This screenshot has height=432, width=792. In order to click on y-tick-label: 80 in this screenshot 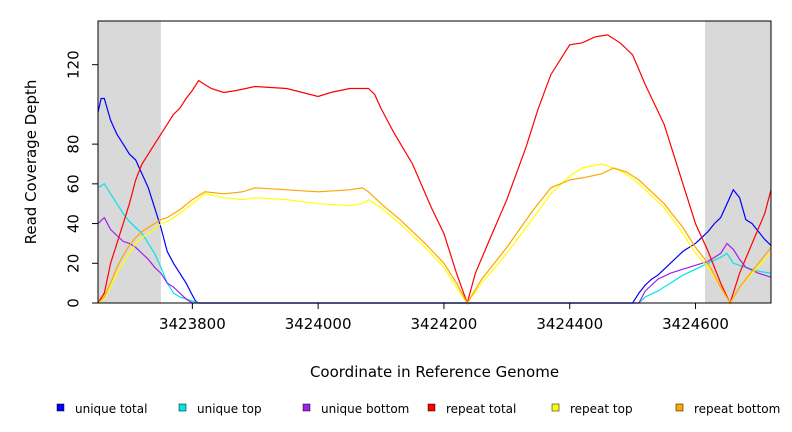, I will do `click(74, 144)`.